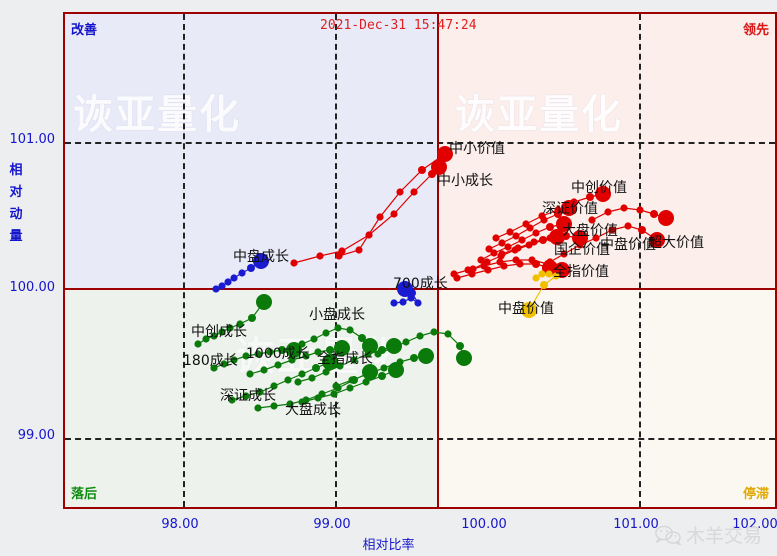 This screenshot has width=777, height=556. I want to click on y-tick-101: 101.00, so click(32, 139).